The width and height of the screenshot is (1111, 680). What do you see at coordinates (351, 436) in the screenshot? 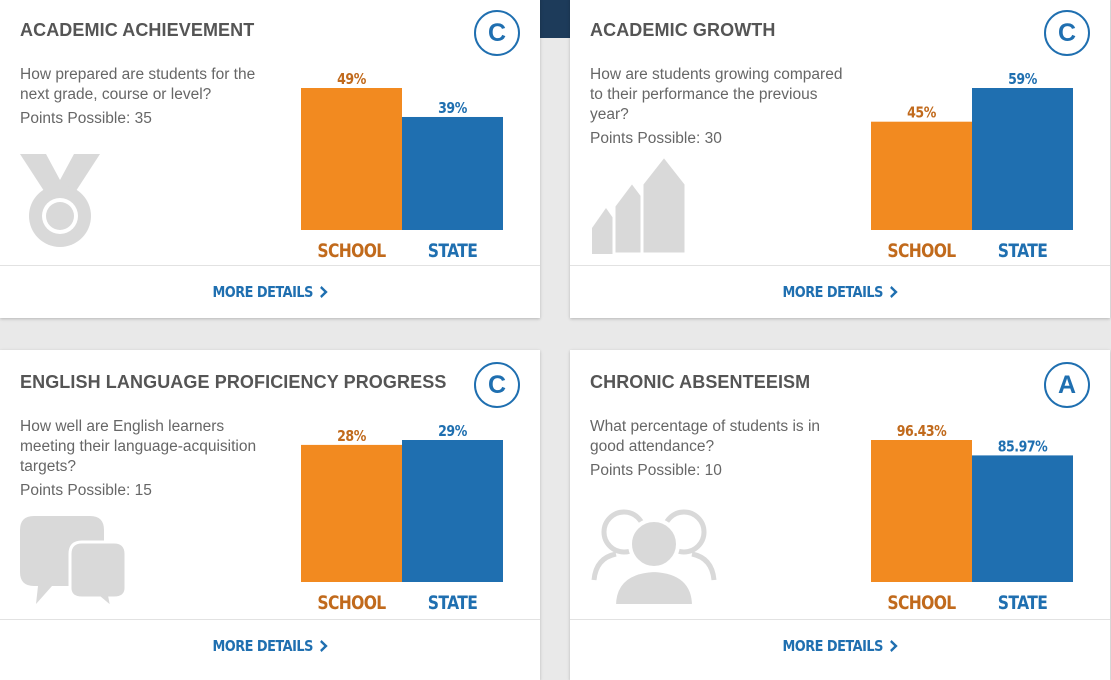
I see `value-label-school: 28%` at bounding box center [351, 436].